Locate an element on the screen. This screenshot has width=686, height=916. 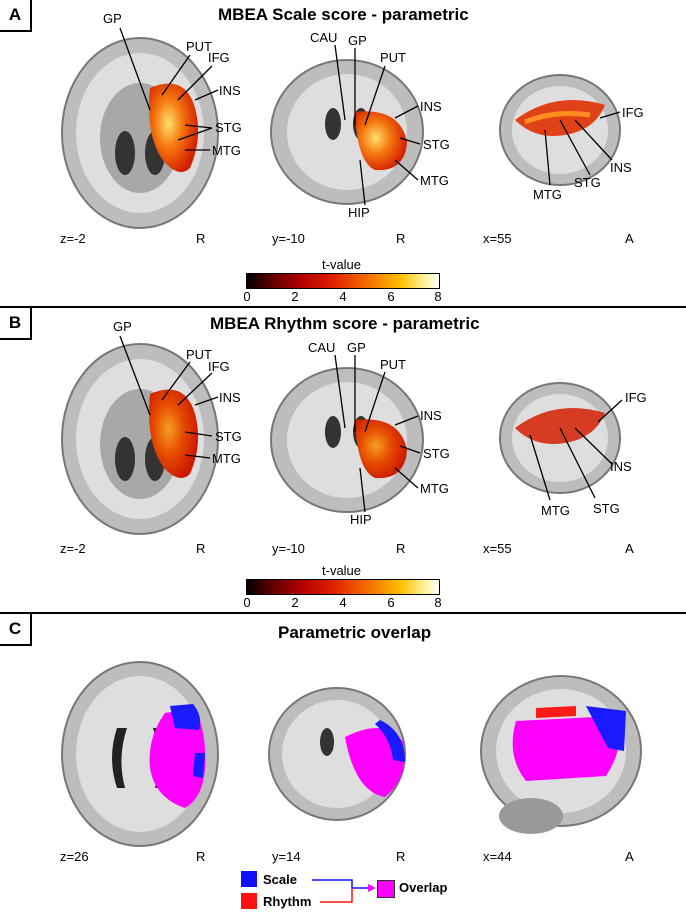
panel-a-coronal-brain is located at coordinates (347, 132).